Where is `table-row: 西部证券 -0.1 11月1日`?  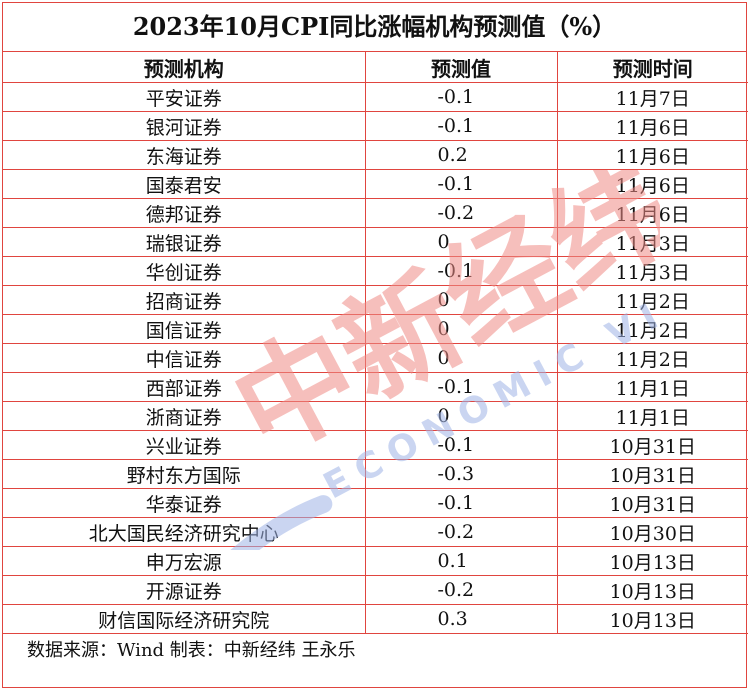
table-row: 西部证券 -0.1 11月1日 is located at coordinates (375, 387).